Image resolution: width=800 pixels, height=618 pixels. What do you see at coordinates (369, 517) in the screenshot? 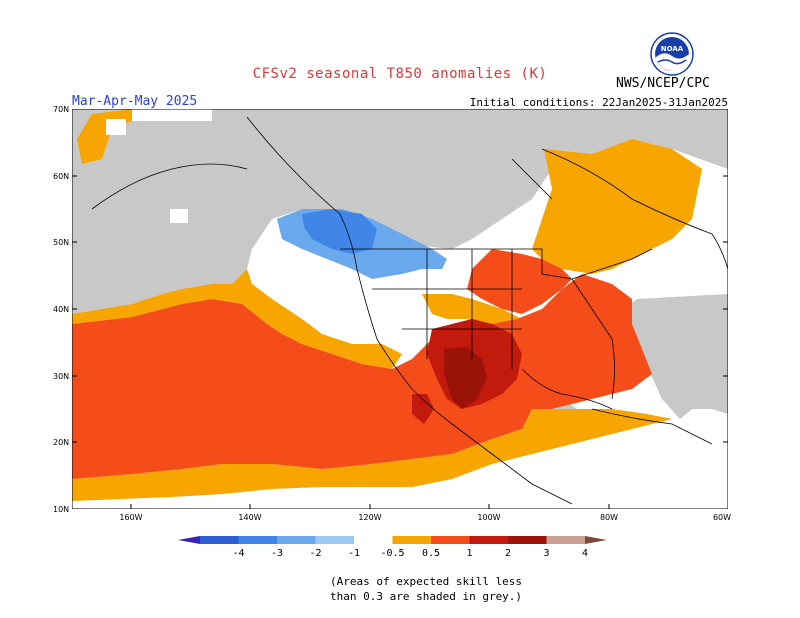
I see `lon-label: 120W` at bounding box center [369, 517].